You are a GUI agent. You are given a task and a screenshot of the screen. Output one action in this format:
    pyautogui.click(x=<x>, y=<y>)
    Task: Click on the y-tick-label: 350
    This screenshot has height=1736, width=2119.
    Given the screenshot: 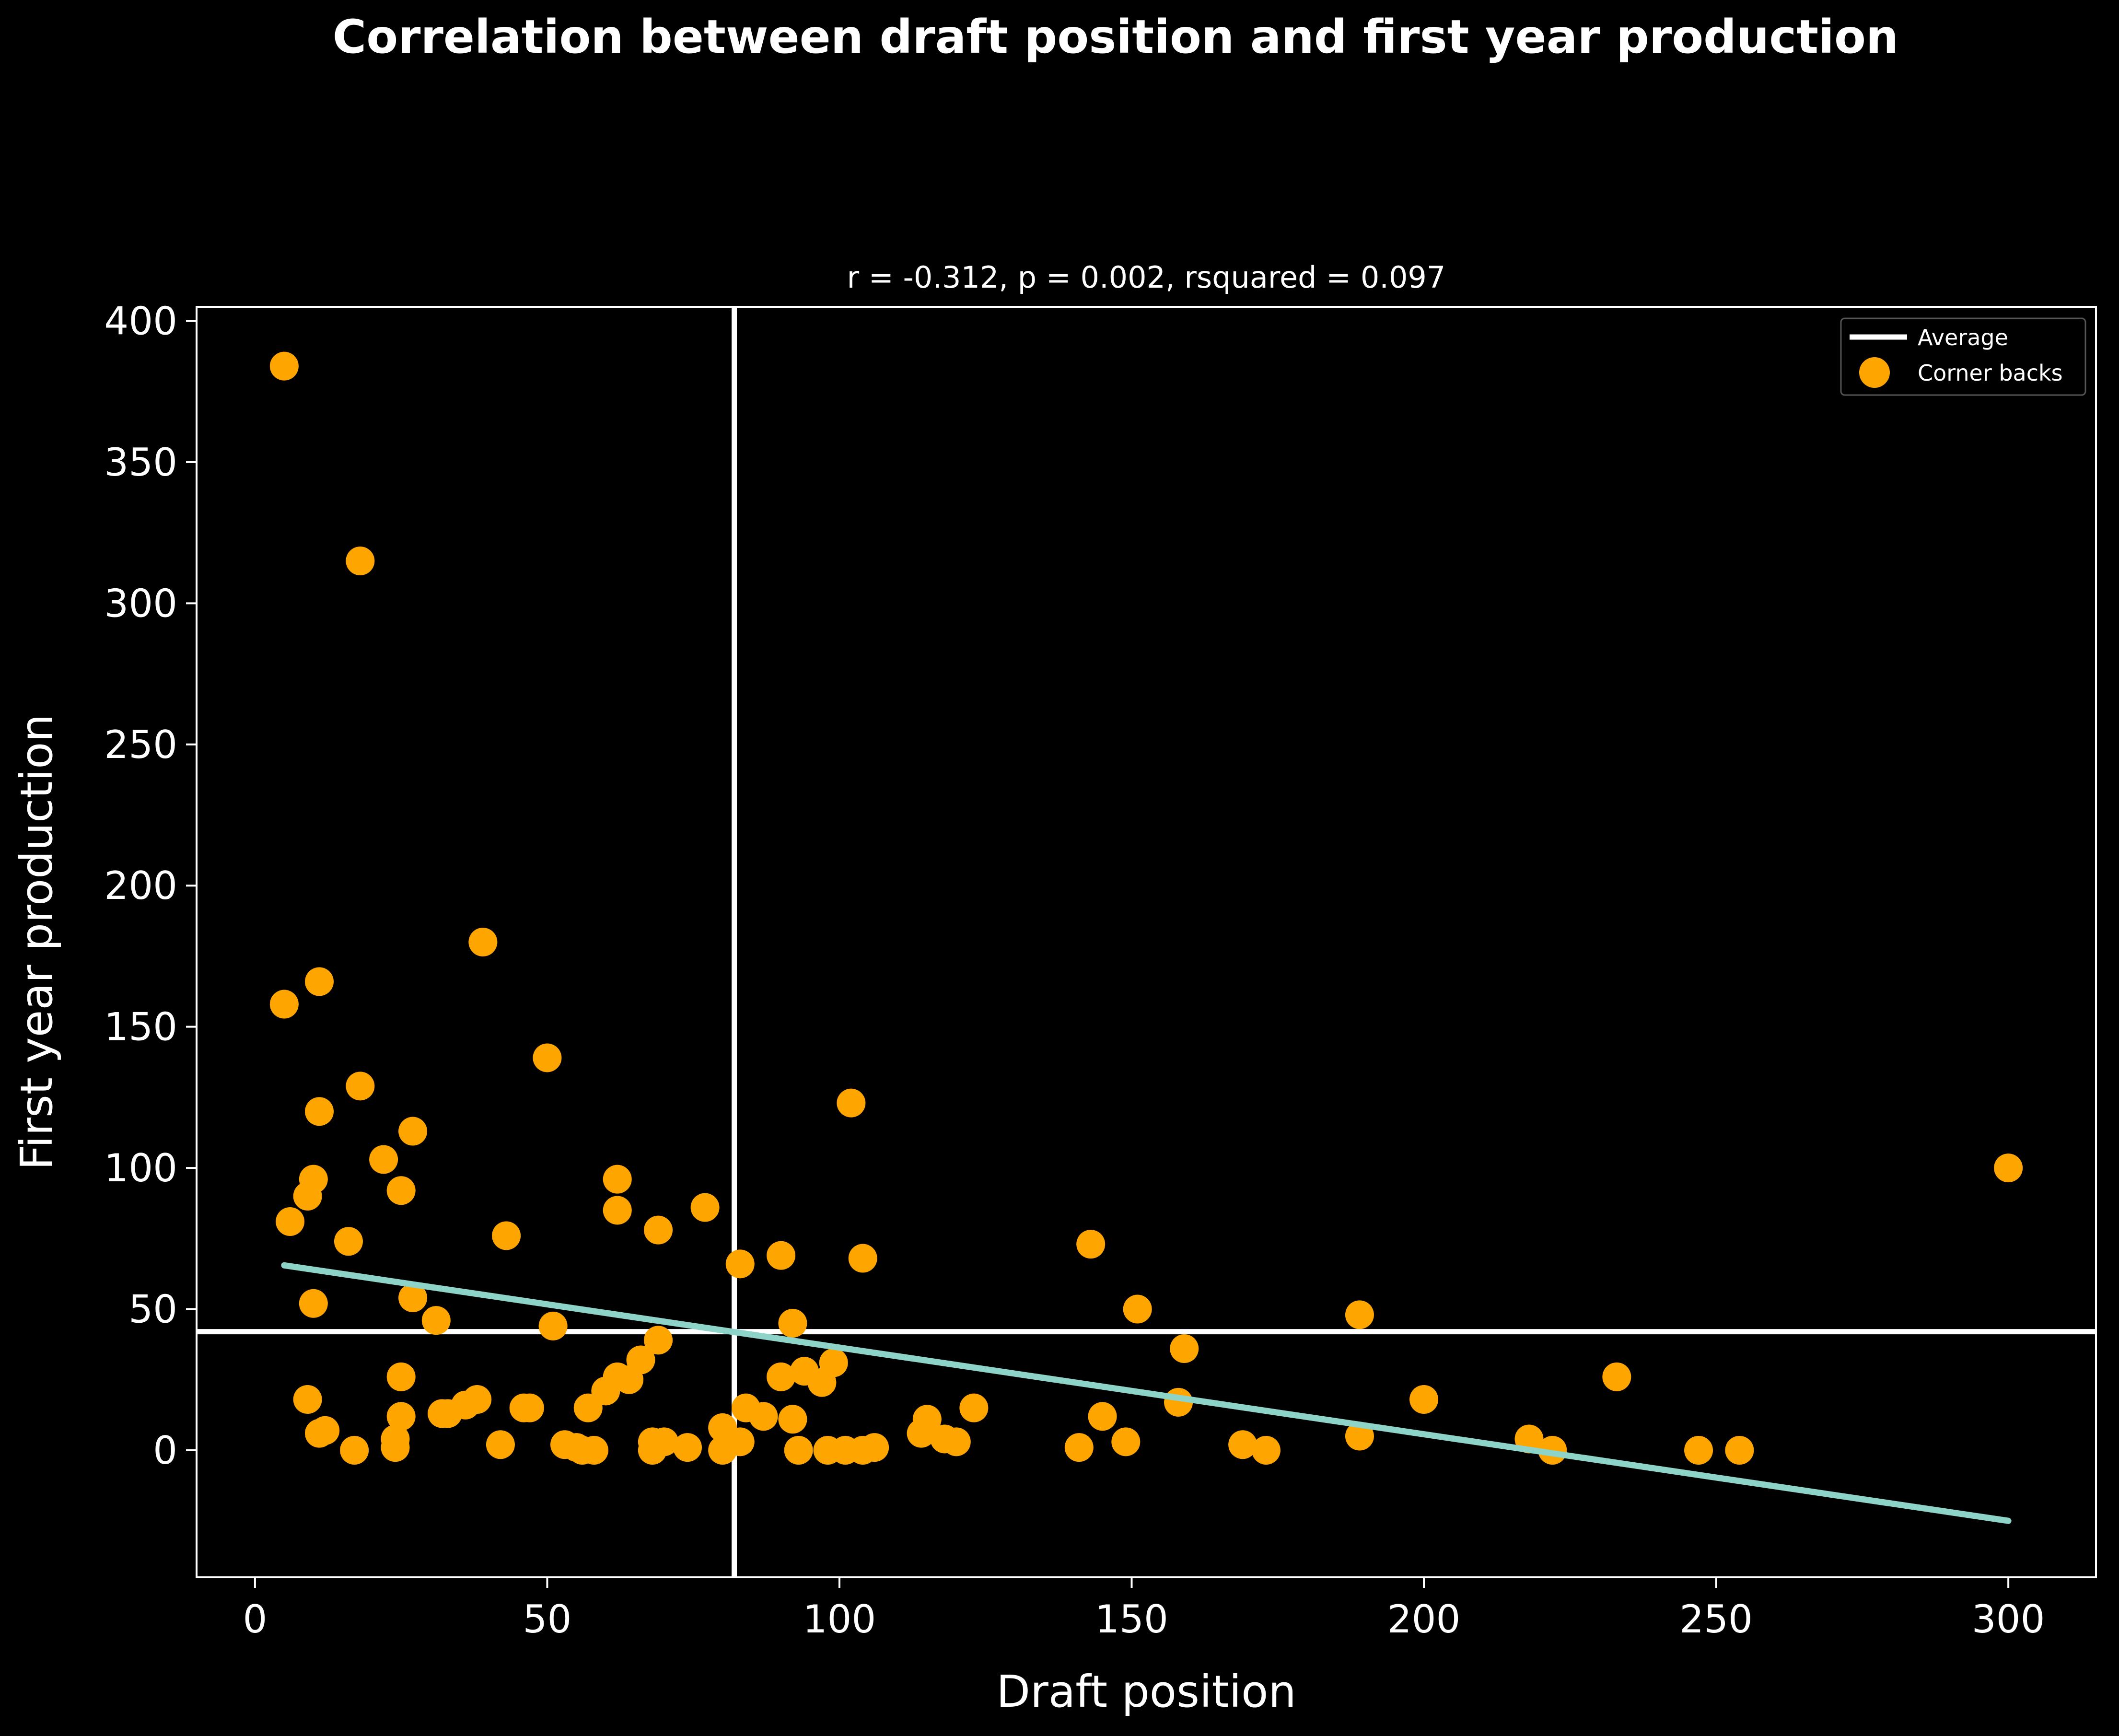 What is the action you would take?
    pyautogui.click(x=140, y=462)
    